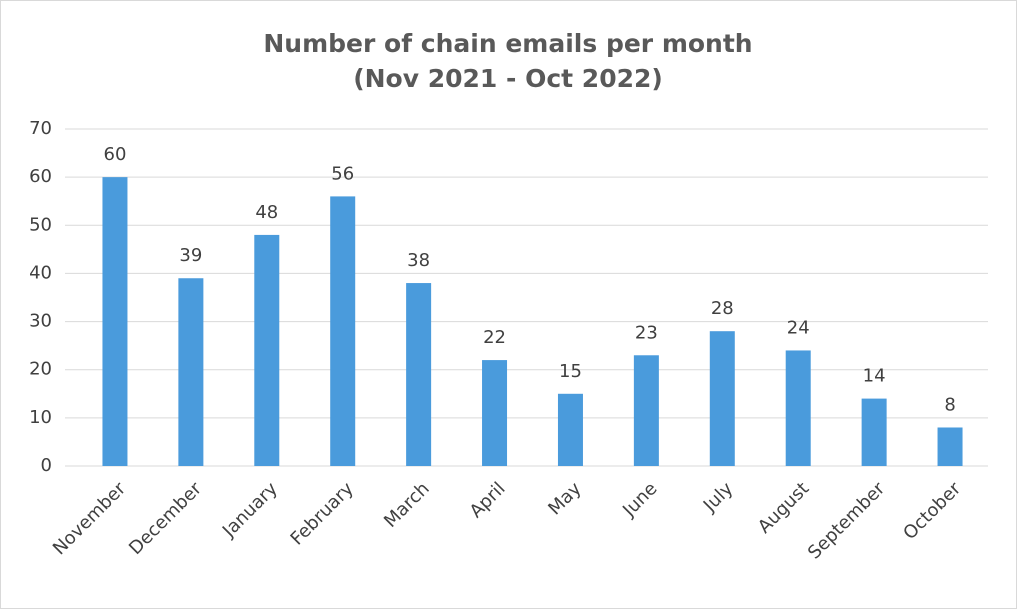  What do you see at coordinates (40, 224) in the screenshot?
I see `y-tick-label: 50` at bounding box center [40, 224].